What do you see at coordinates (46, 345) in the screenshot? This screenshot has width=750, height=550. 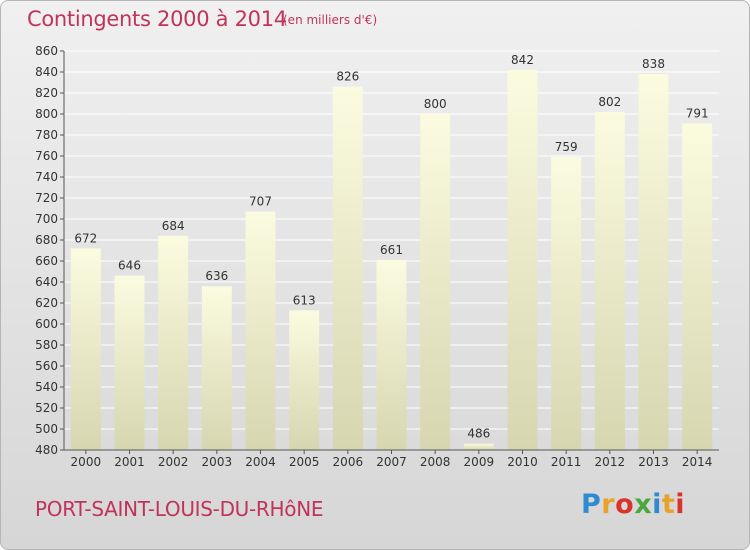 I see `y-tick-label: 580` at bounding box center [46, 345].